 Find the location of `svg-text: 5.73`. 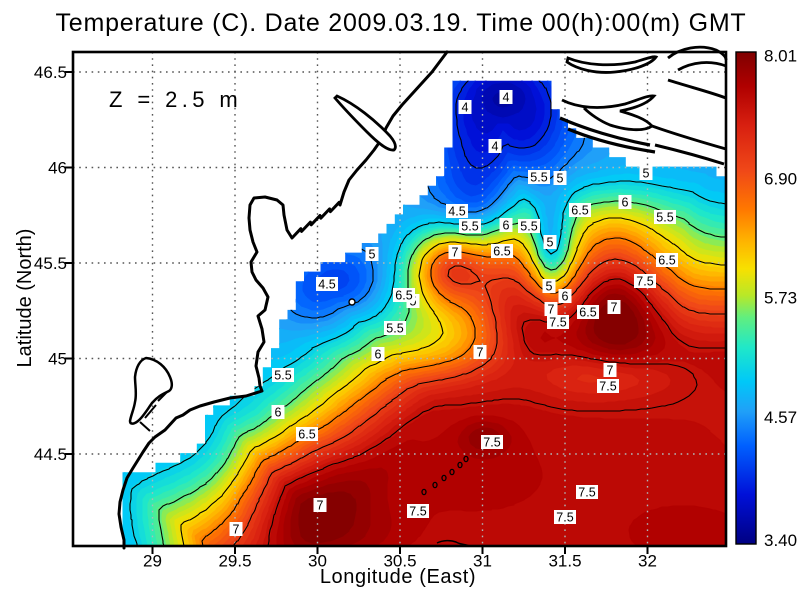

svg-text: 5.73 is located at coordinates (780, 297).